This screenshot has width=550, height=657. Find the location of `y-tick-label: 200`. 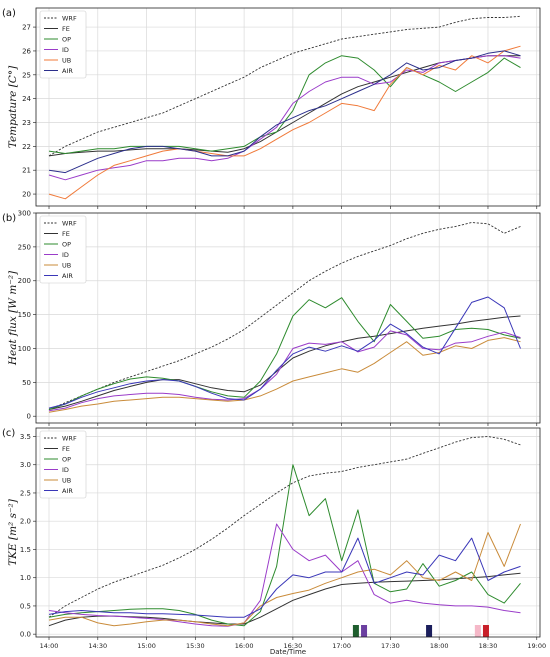

y-tick-label: 200 is located at coordinates (24, 281).